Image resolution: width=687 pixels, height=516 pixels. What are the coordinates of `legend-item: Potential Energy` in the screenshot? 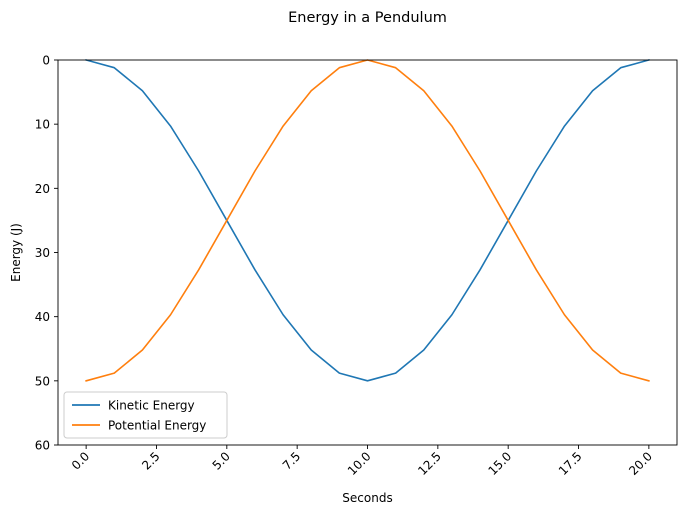 It's located at (139, 426).